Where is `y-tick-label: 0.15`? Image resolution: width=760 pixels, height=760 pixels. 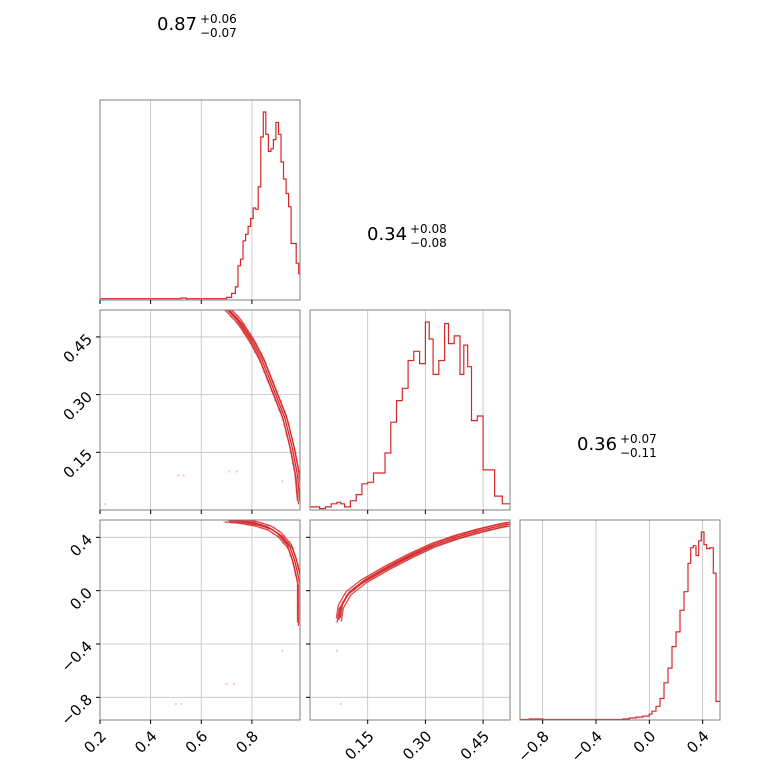 y-tick-label: 0.15 is located at coordinates (78, 464).